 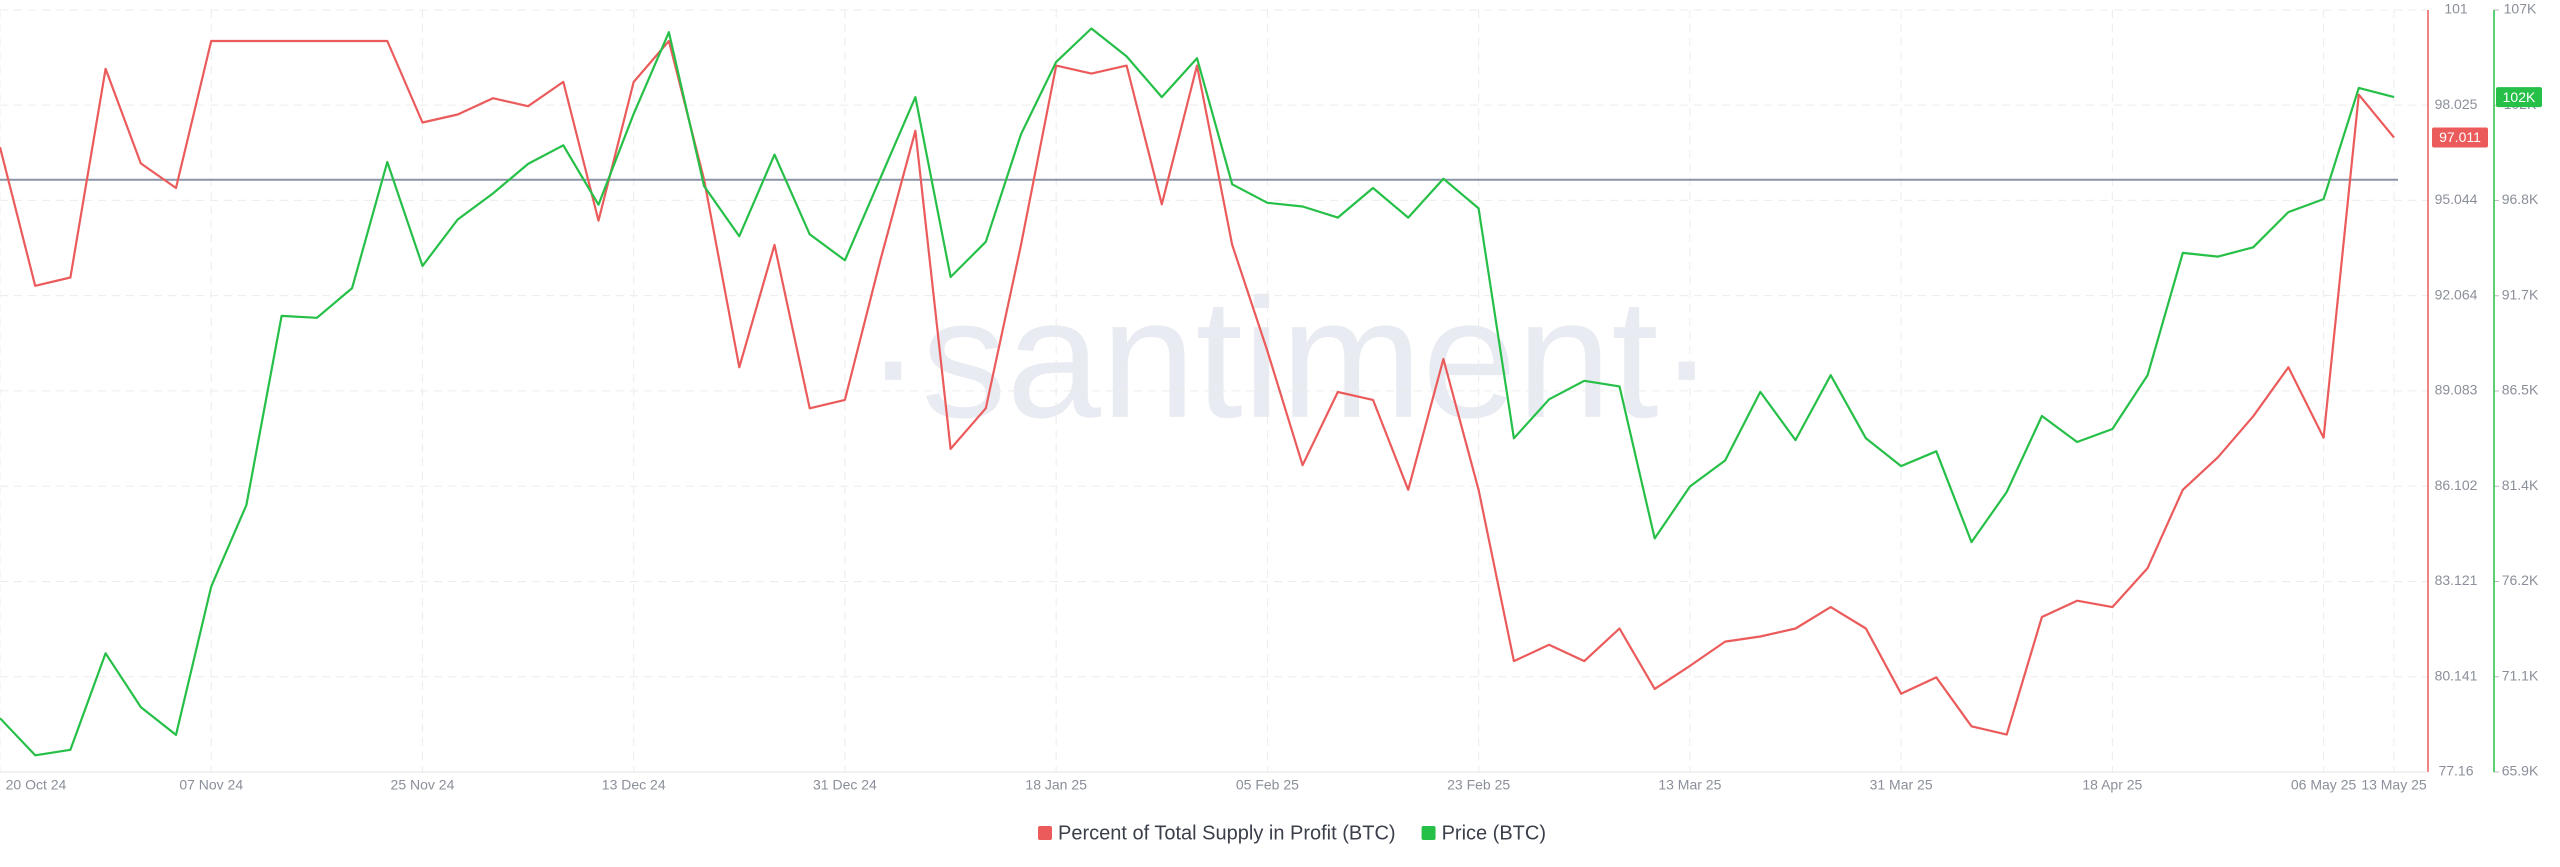 I want to click on x-tick-label: 13 Mar 25, so click(x=1689, y=785).